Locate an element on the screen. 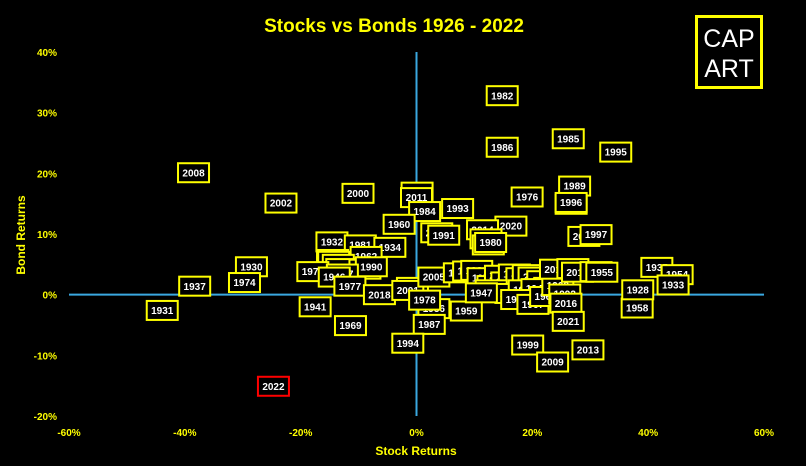 This screenshot has height=466, width=806. data-point-label: 2012 is located at coordinates (555, 270).